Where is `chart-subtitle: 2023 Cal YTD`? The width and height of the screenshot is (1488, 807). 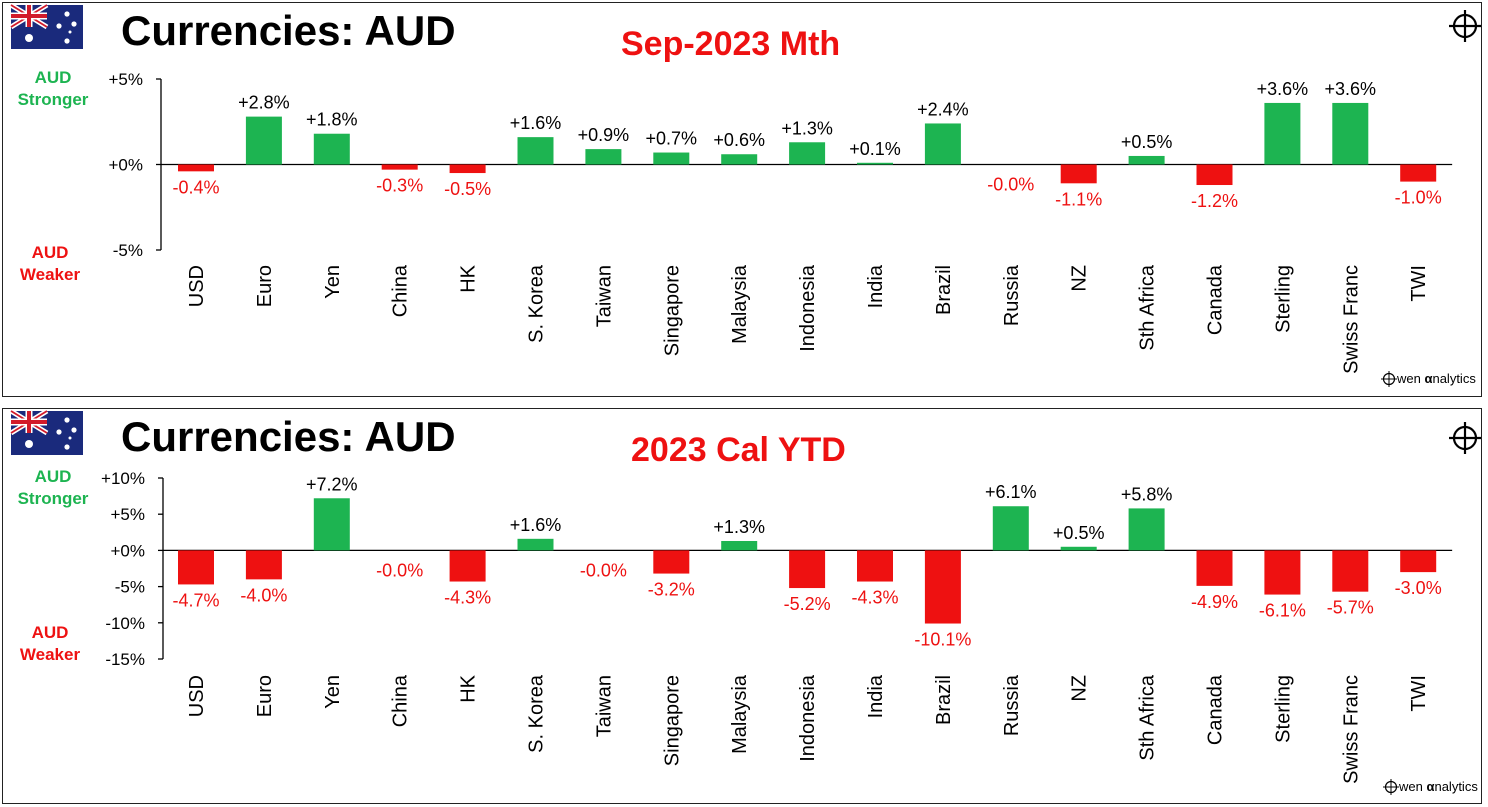
chart-subtitle: 2023 Cal YTD is located at coordinates (738, 450).